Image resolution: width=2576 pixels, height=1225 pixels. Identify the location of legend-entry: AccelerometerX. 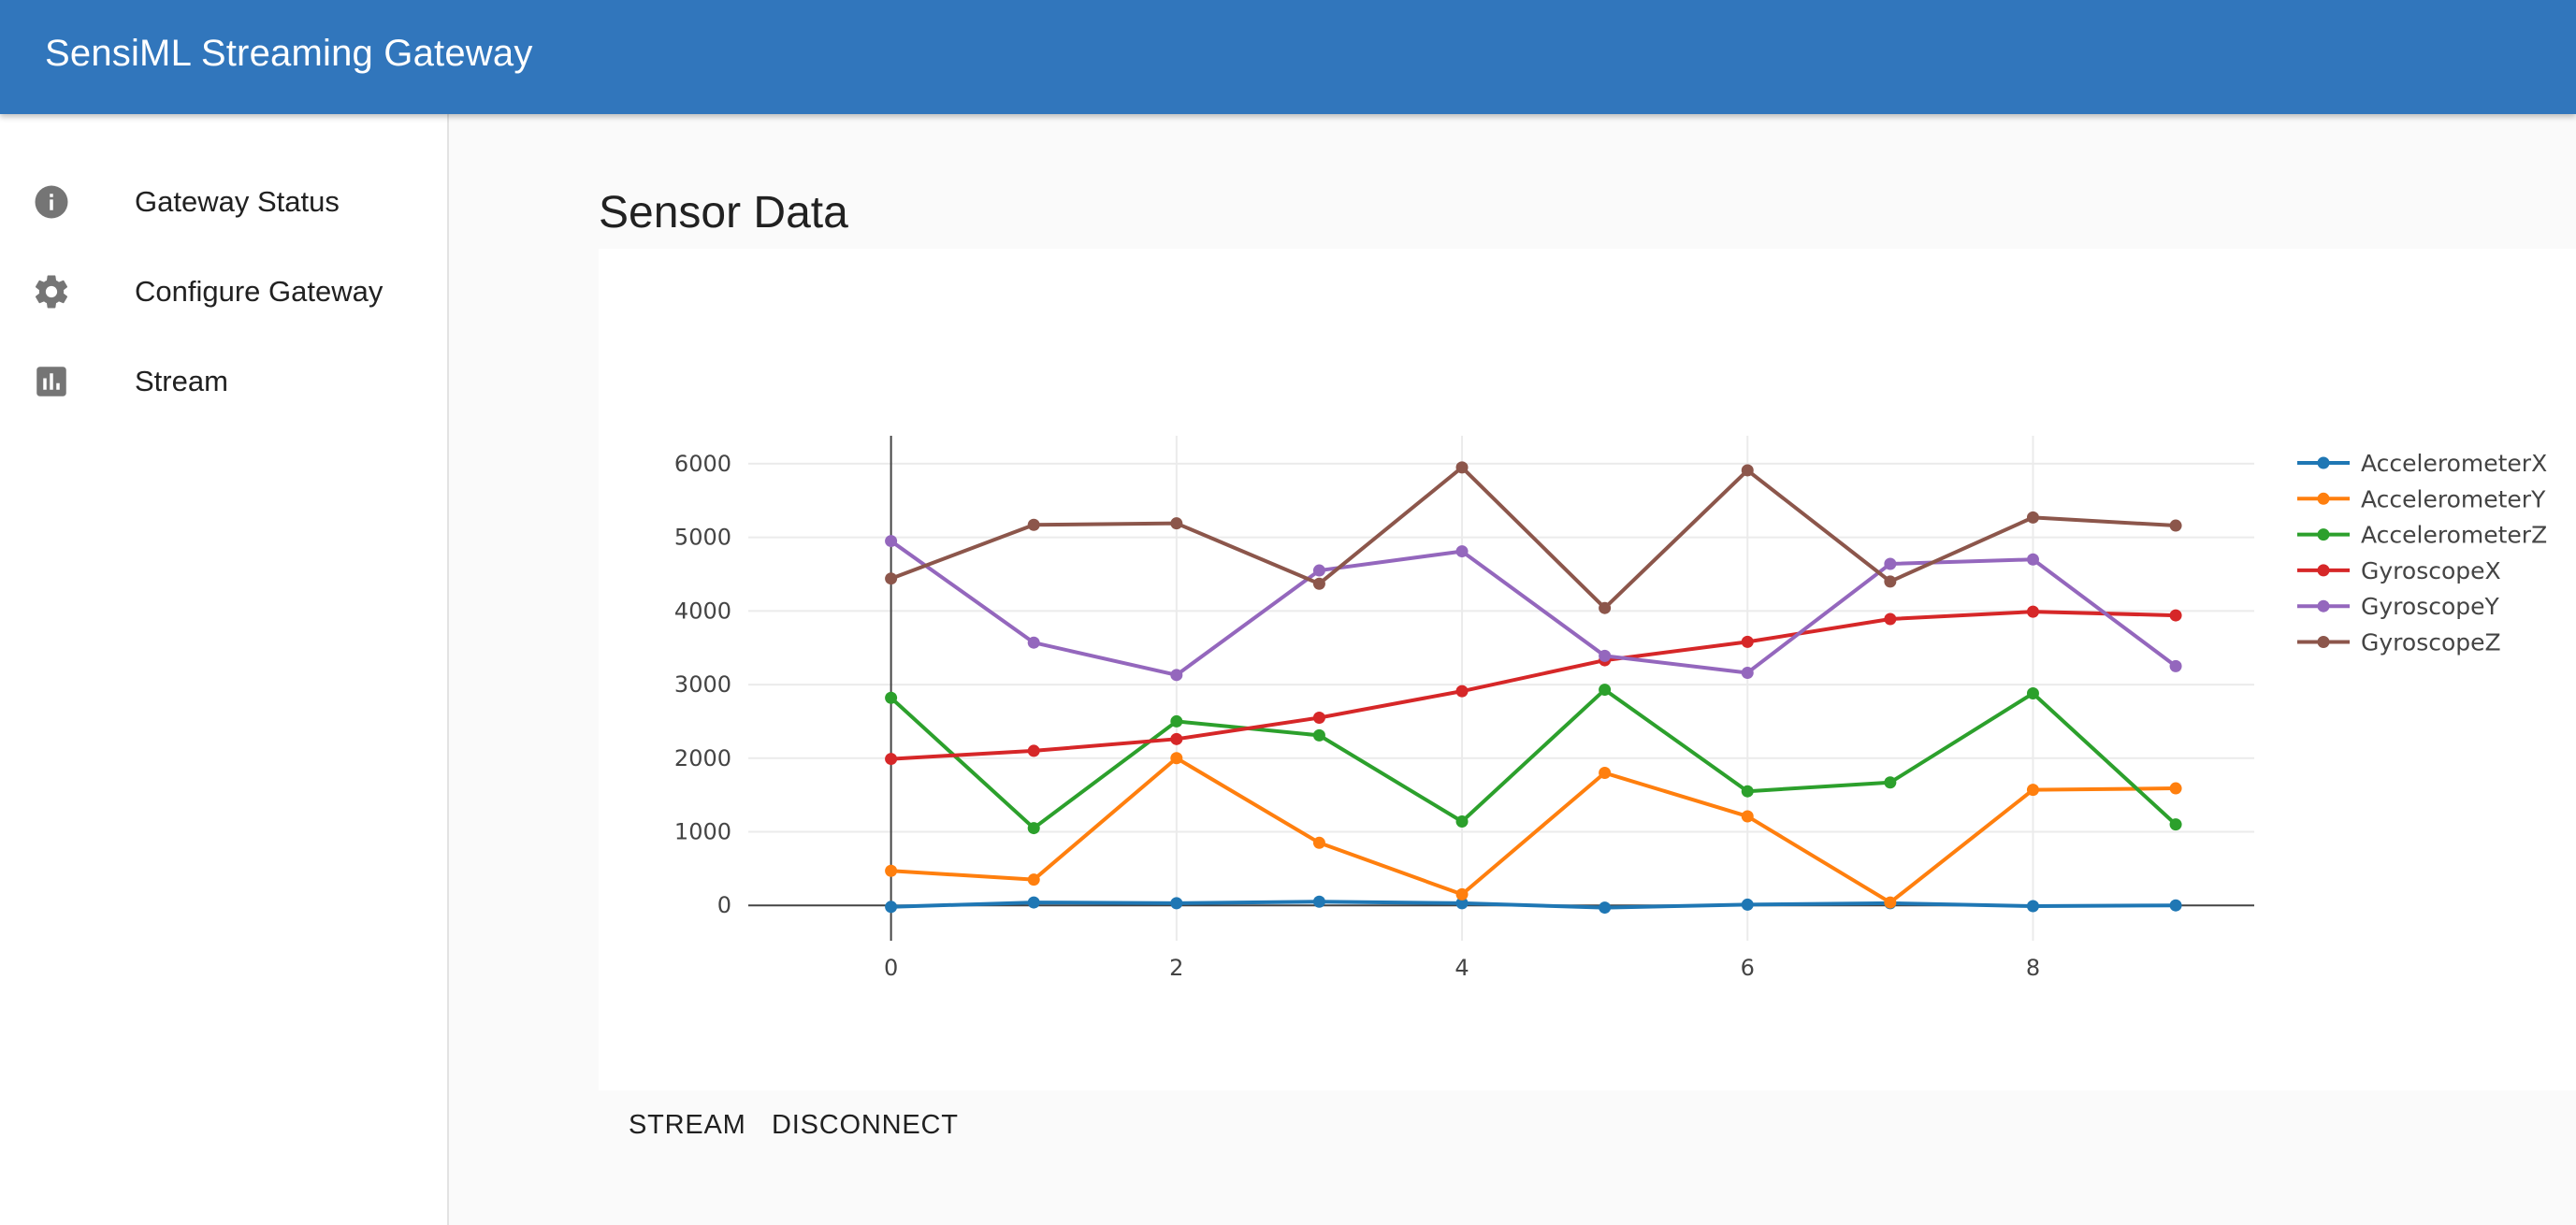
(2422, 463).